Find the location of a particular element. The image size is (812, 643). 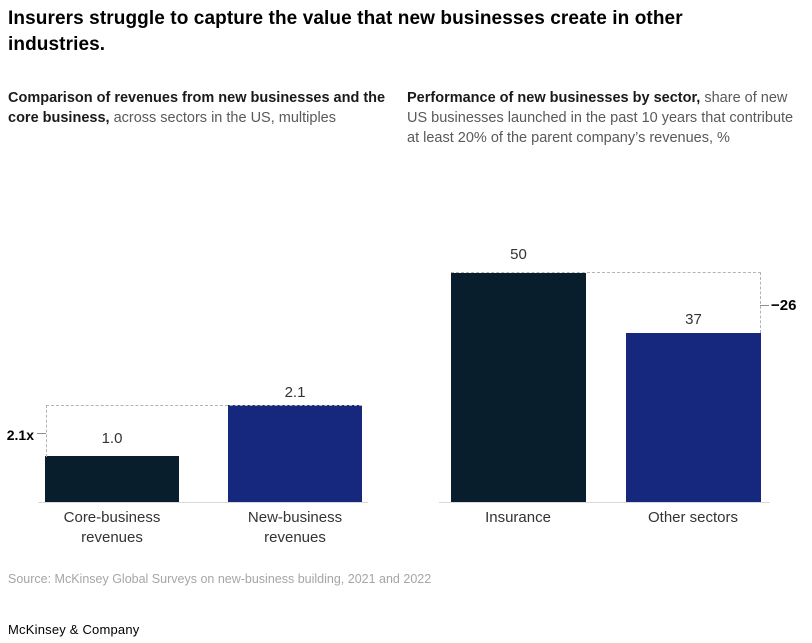

left-dashed-reference-line is located at coordinates (204, 405).